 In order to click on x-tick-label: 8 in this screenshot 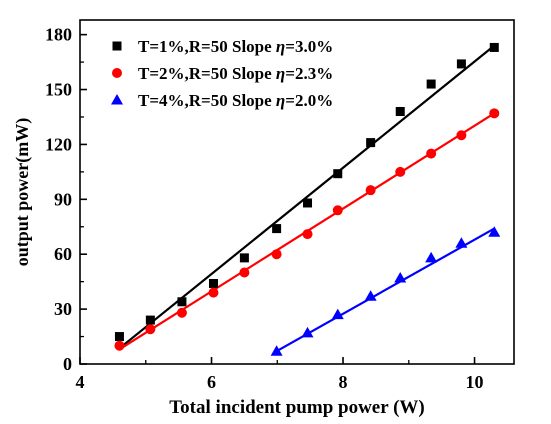, I will do `click(343, 382)`.